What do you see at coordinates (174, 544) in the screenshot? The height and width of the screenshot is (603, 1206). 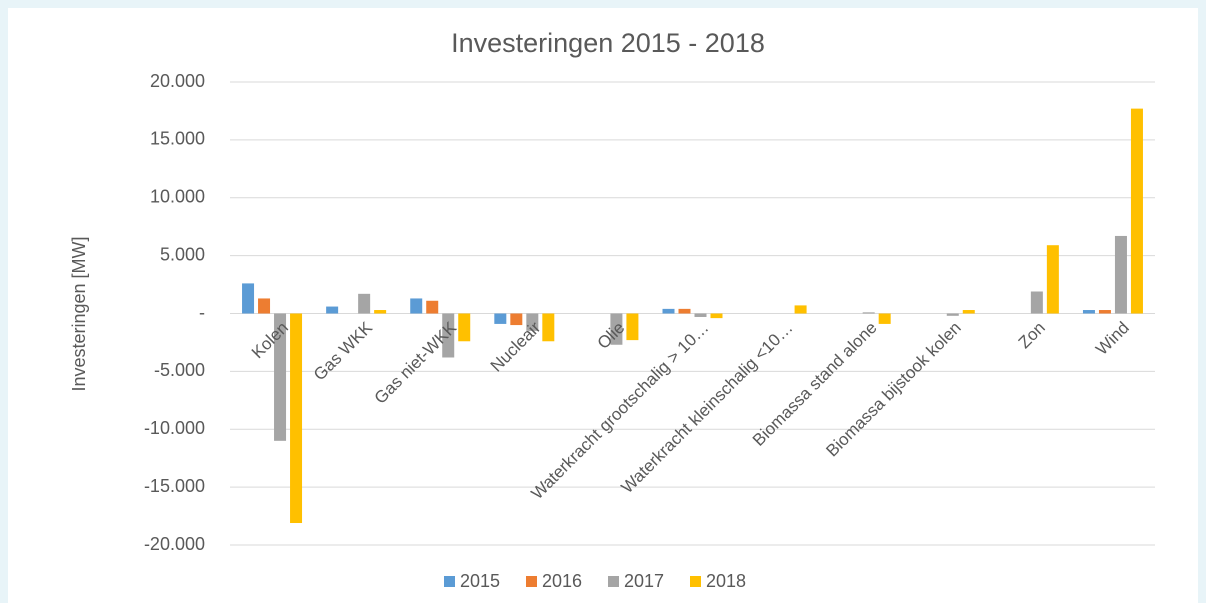 I see `y-tick-label: -20.000` at bounding box center [174, 544].